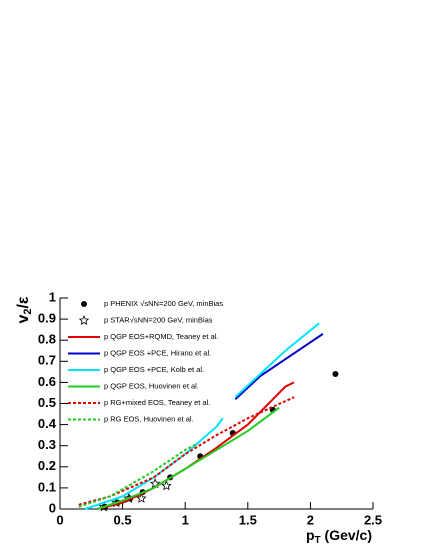 The width and height of the screenshot is (424, 548). I want to click on y-axis-label: v2/ε, so click(24, 309).